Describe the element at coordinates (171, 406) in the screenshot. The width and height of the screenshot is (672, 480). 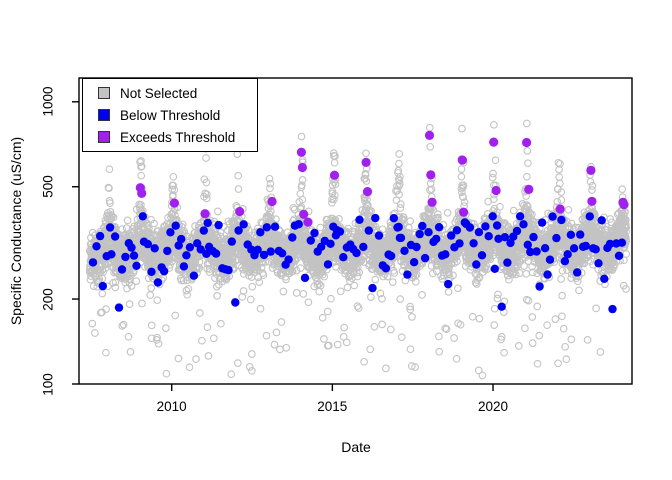
I see `x-tick-2010: 2010` at that location.